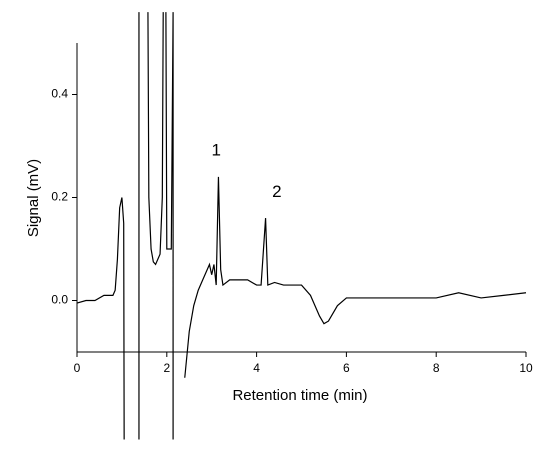 This screenshot has height=450, width=558. Describe the element at coordinates (77, 368) in the screenshot. I see `x-tick-label: 0` at that location.